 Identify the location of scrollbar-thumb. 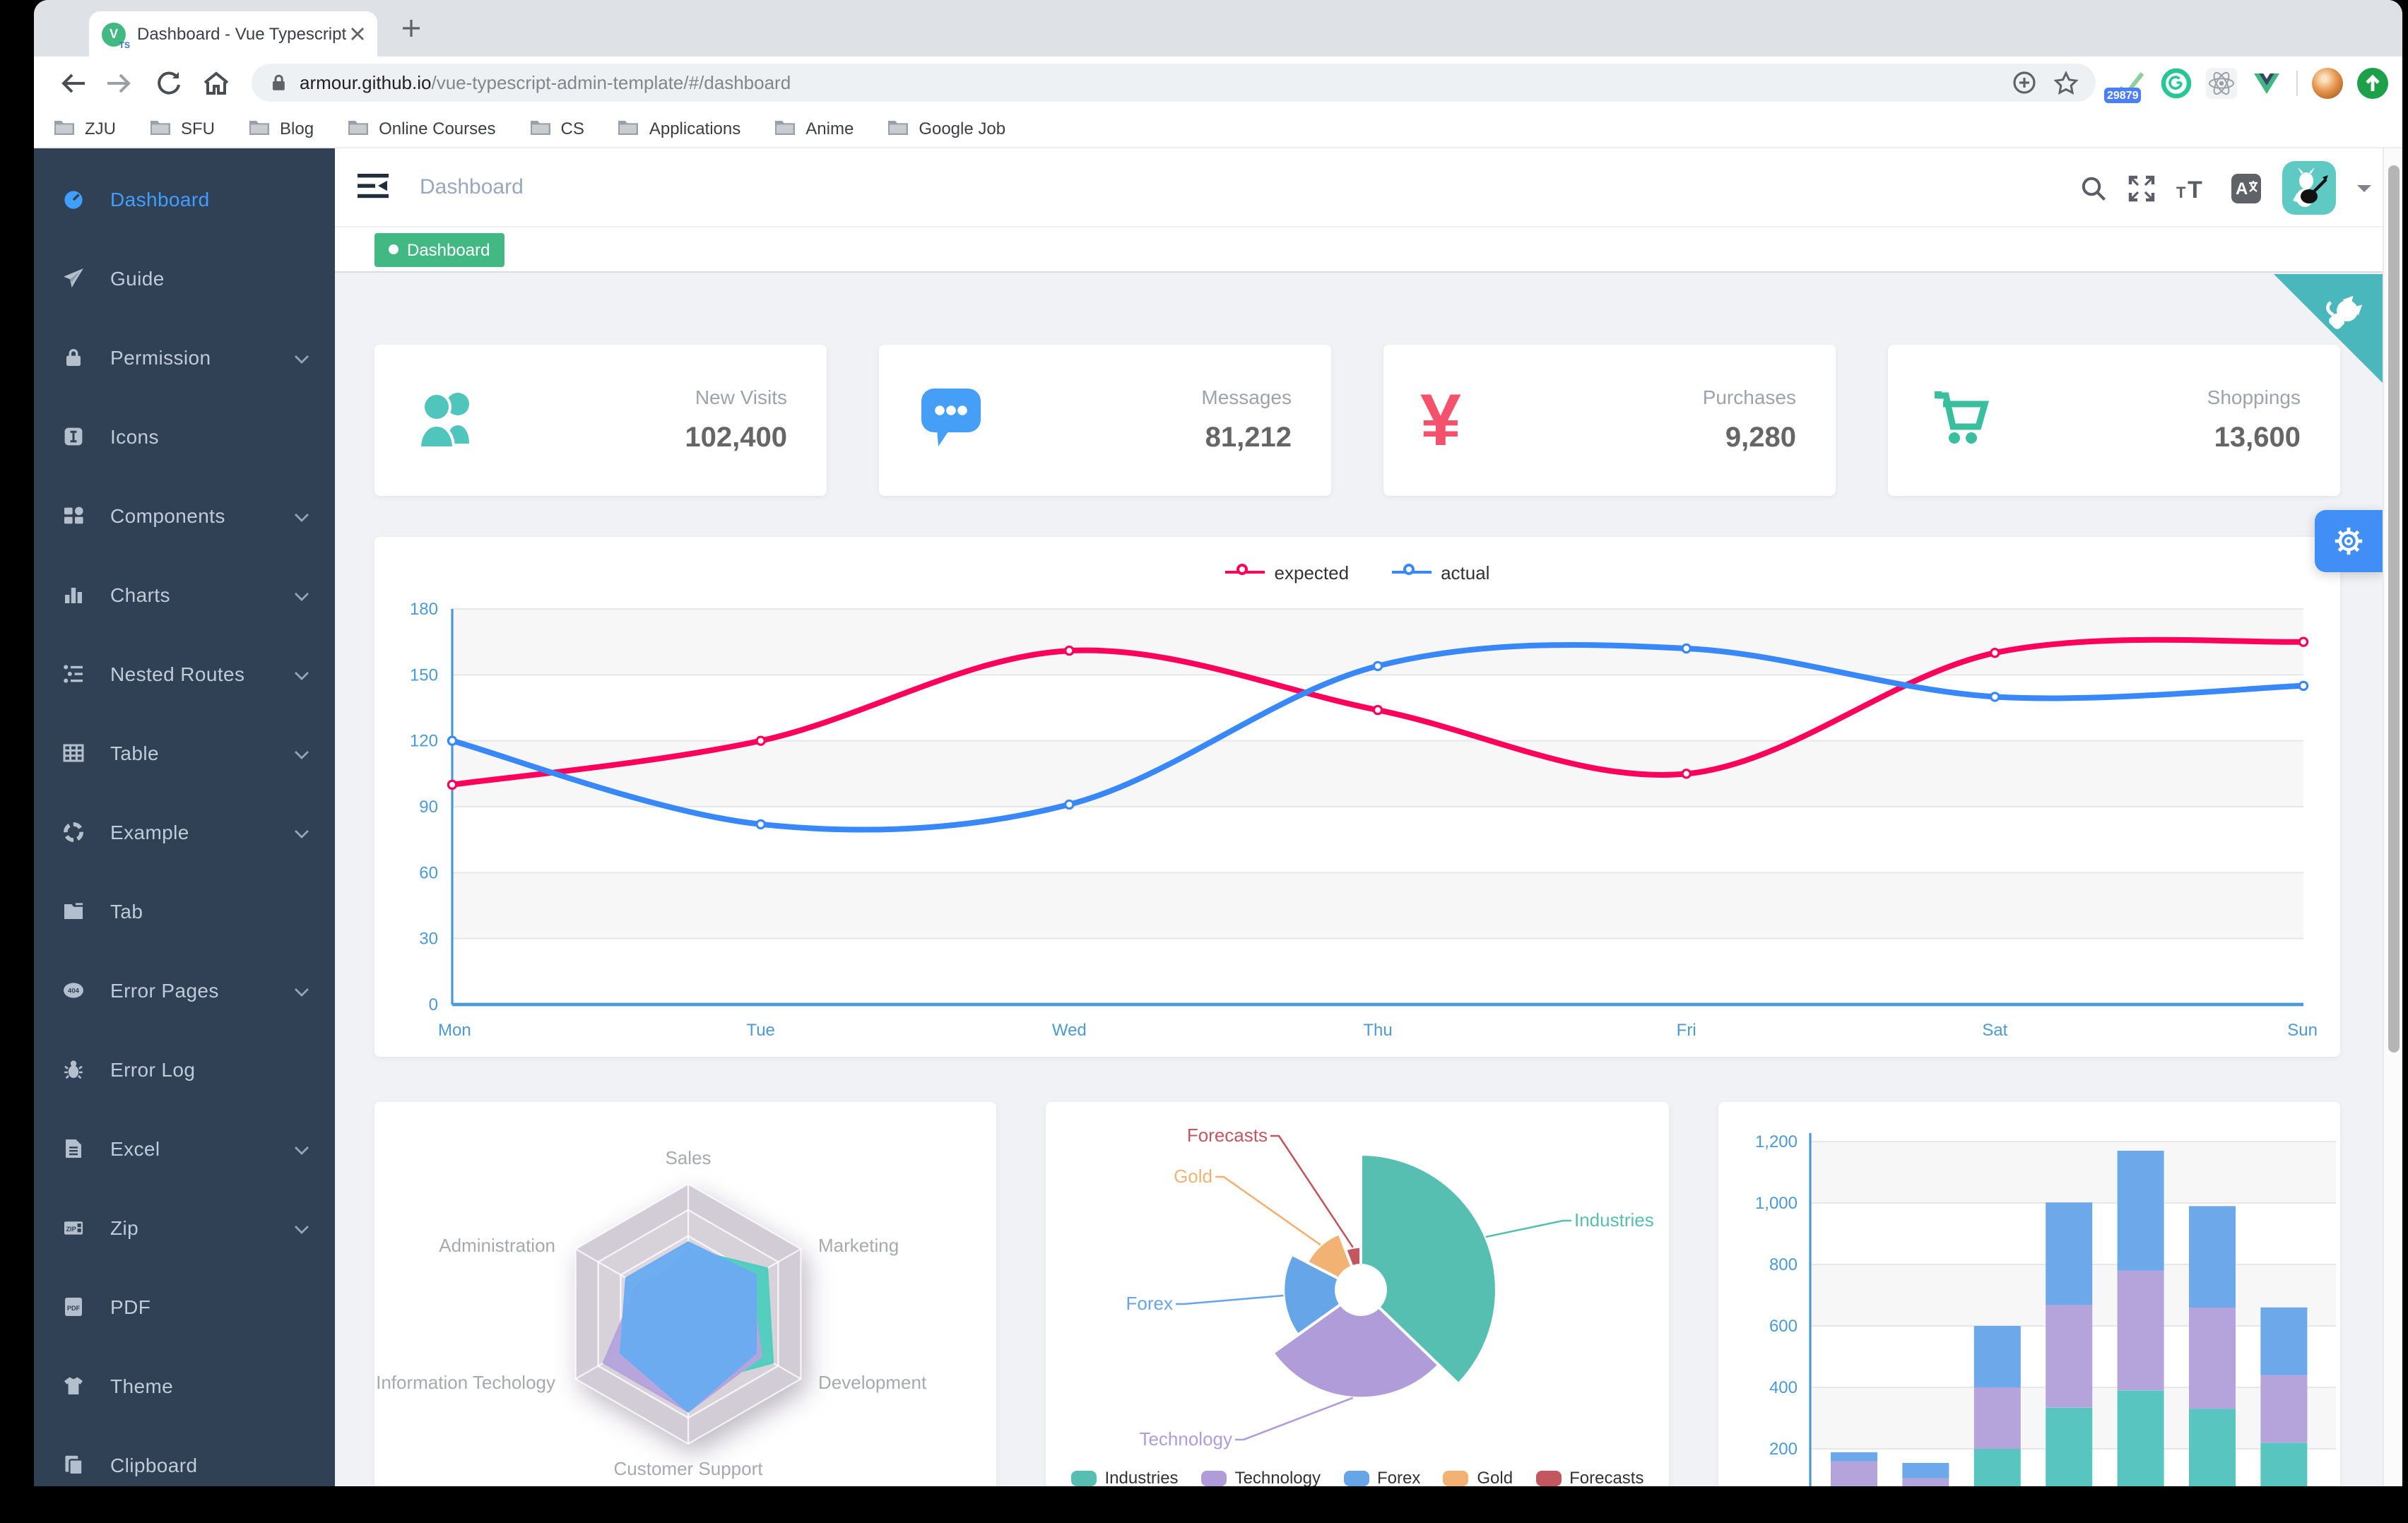
(2393, 609).